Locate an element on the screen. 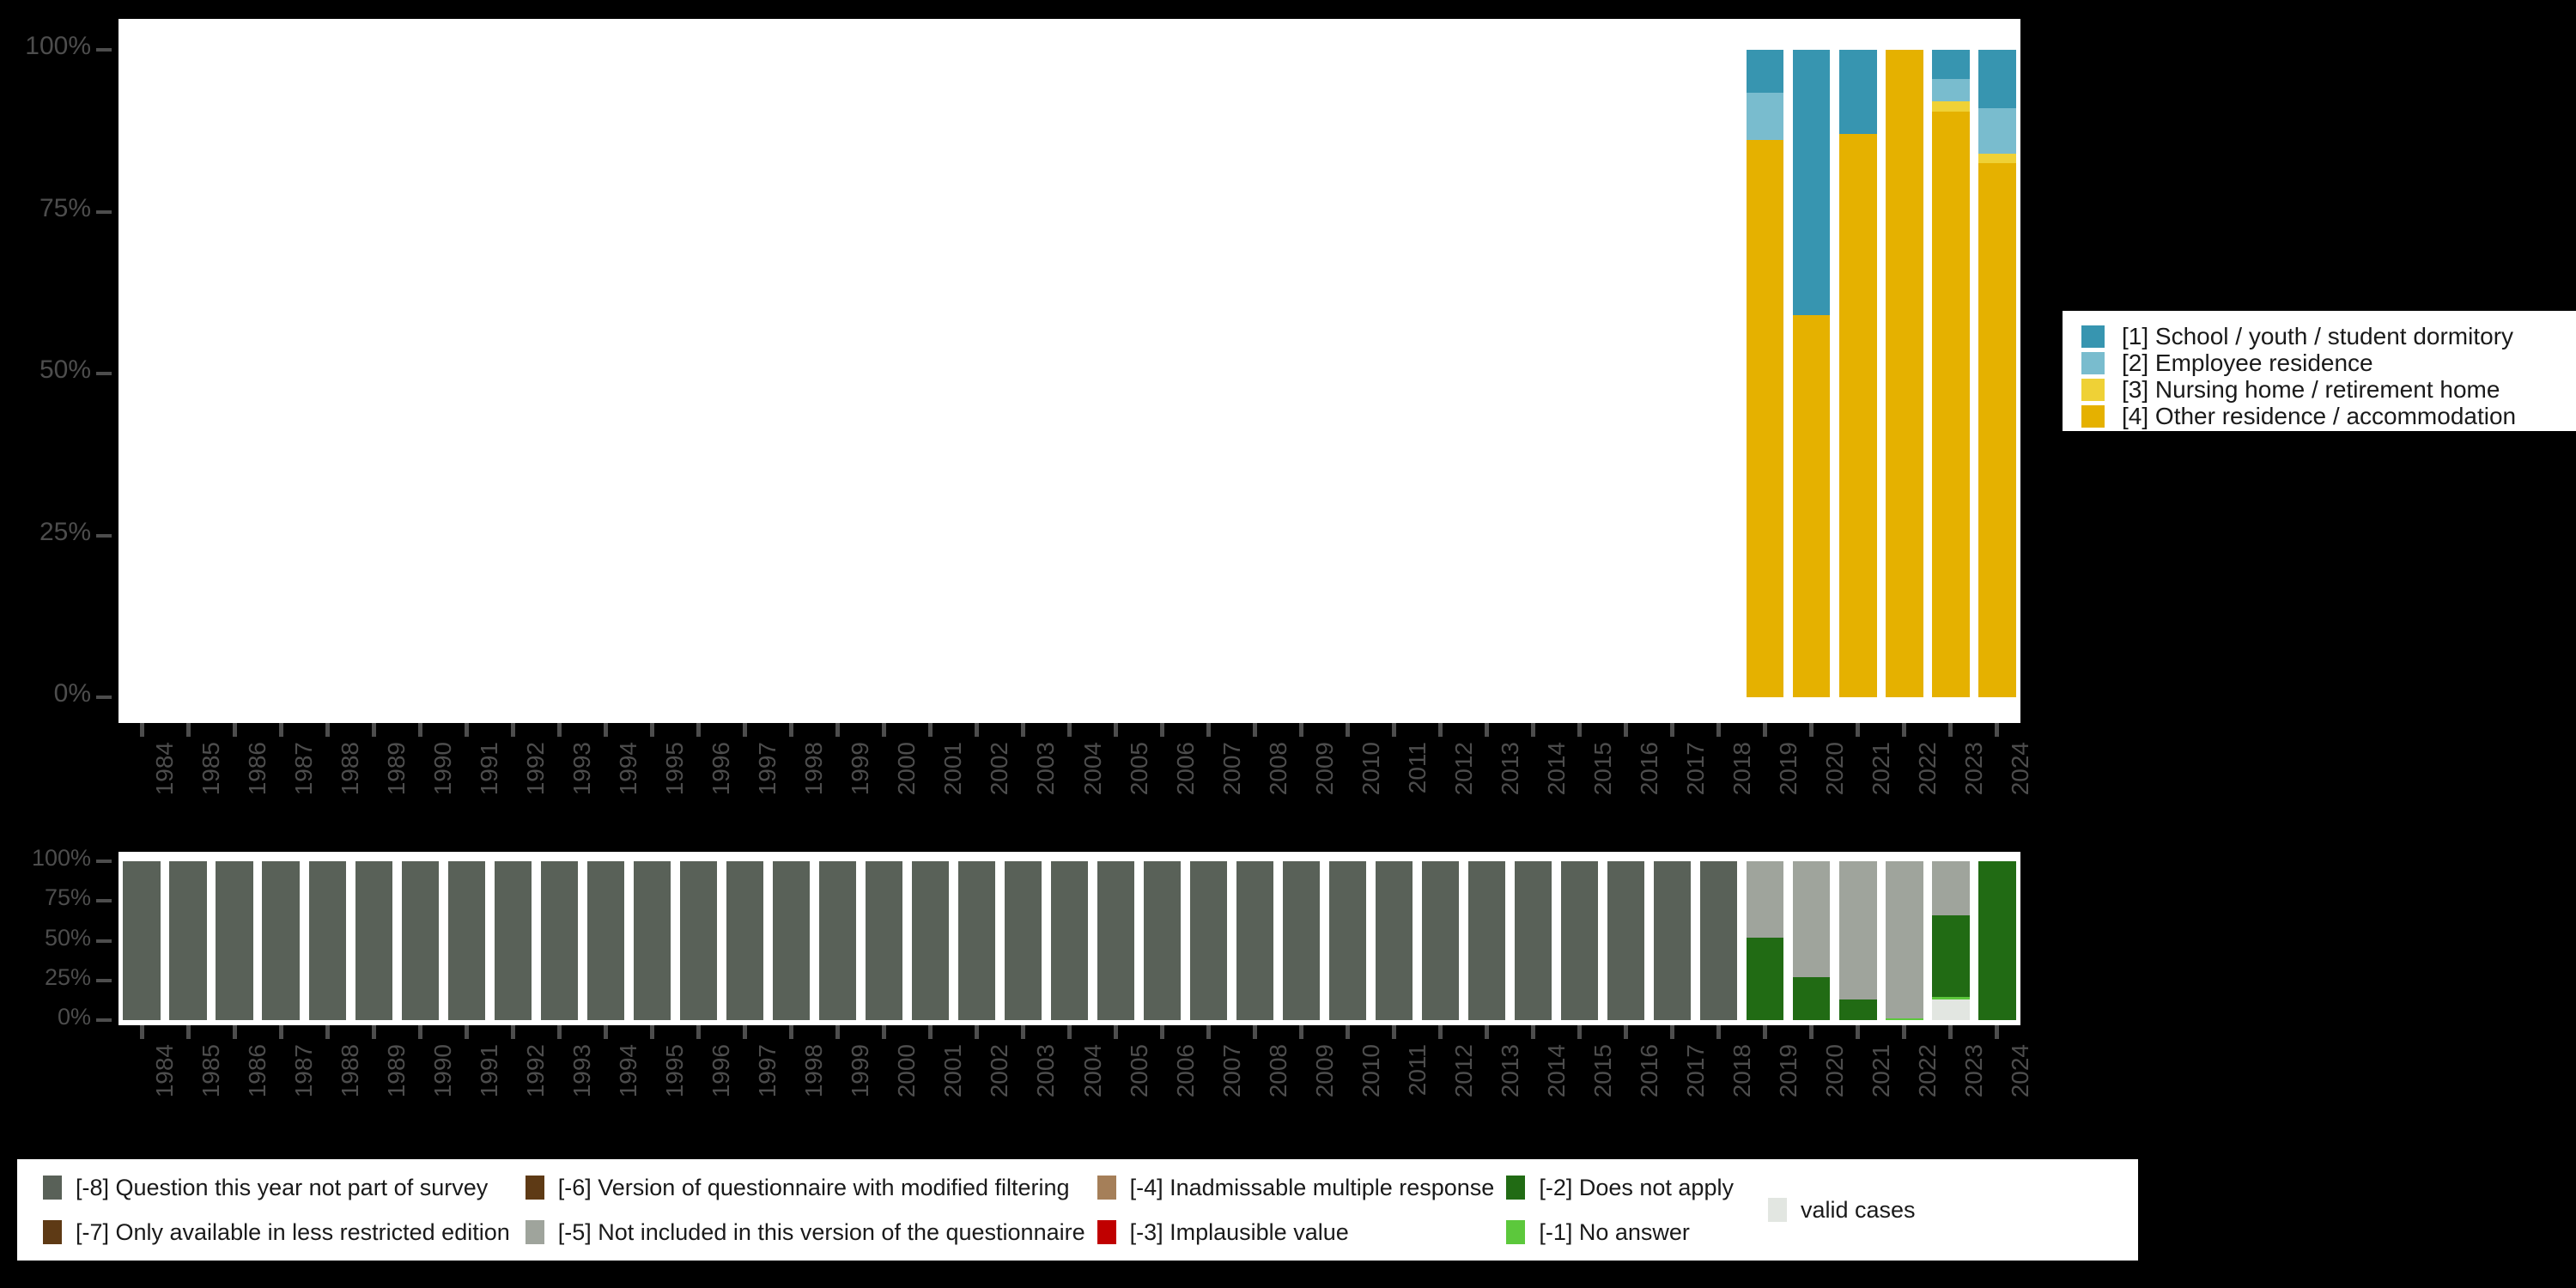 Image resolution: width=2576 pixels, height=1288 pixels. x-tick-label-2006: 2006 is located at coordinates (1185, 769).